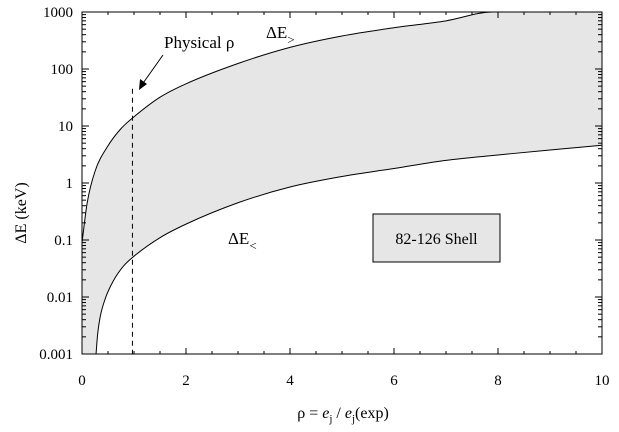  I want to click on physical-rho-label: Physical ρ, so click(199, 42).